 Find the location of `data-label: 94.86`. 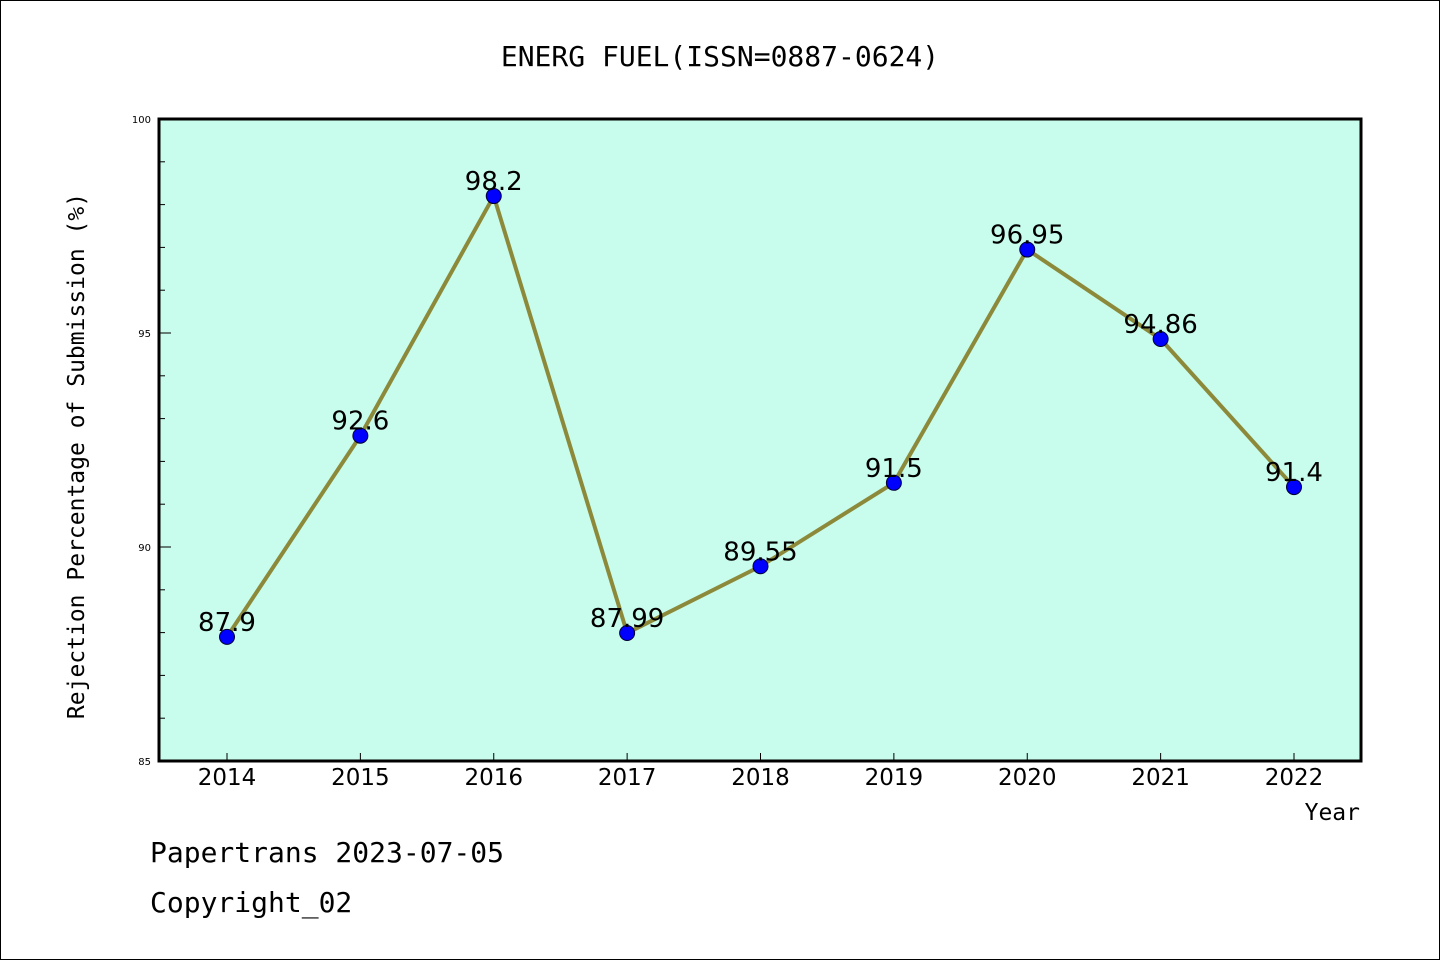

data-label: 94.86 is located at coordinates (1160, 325).